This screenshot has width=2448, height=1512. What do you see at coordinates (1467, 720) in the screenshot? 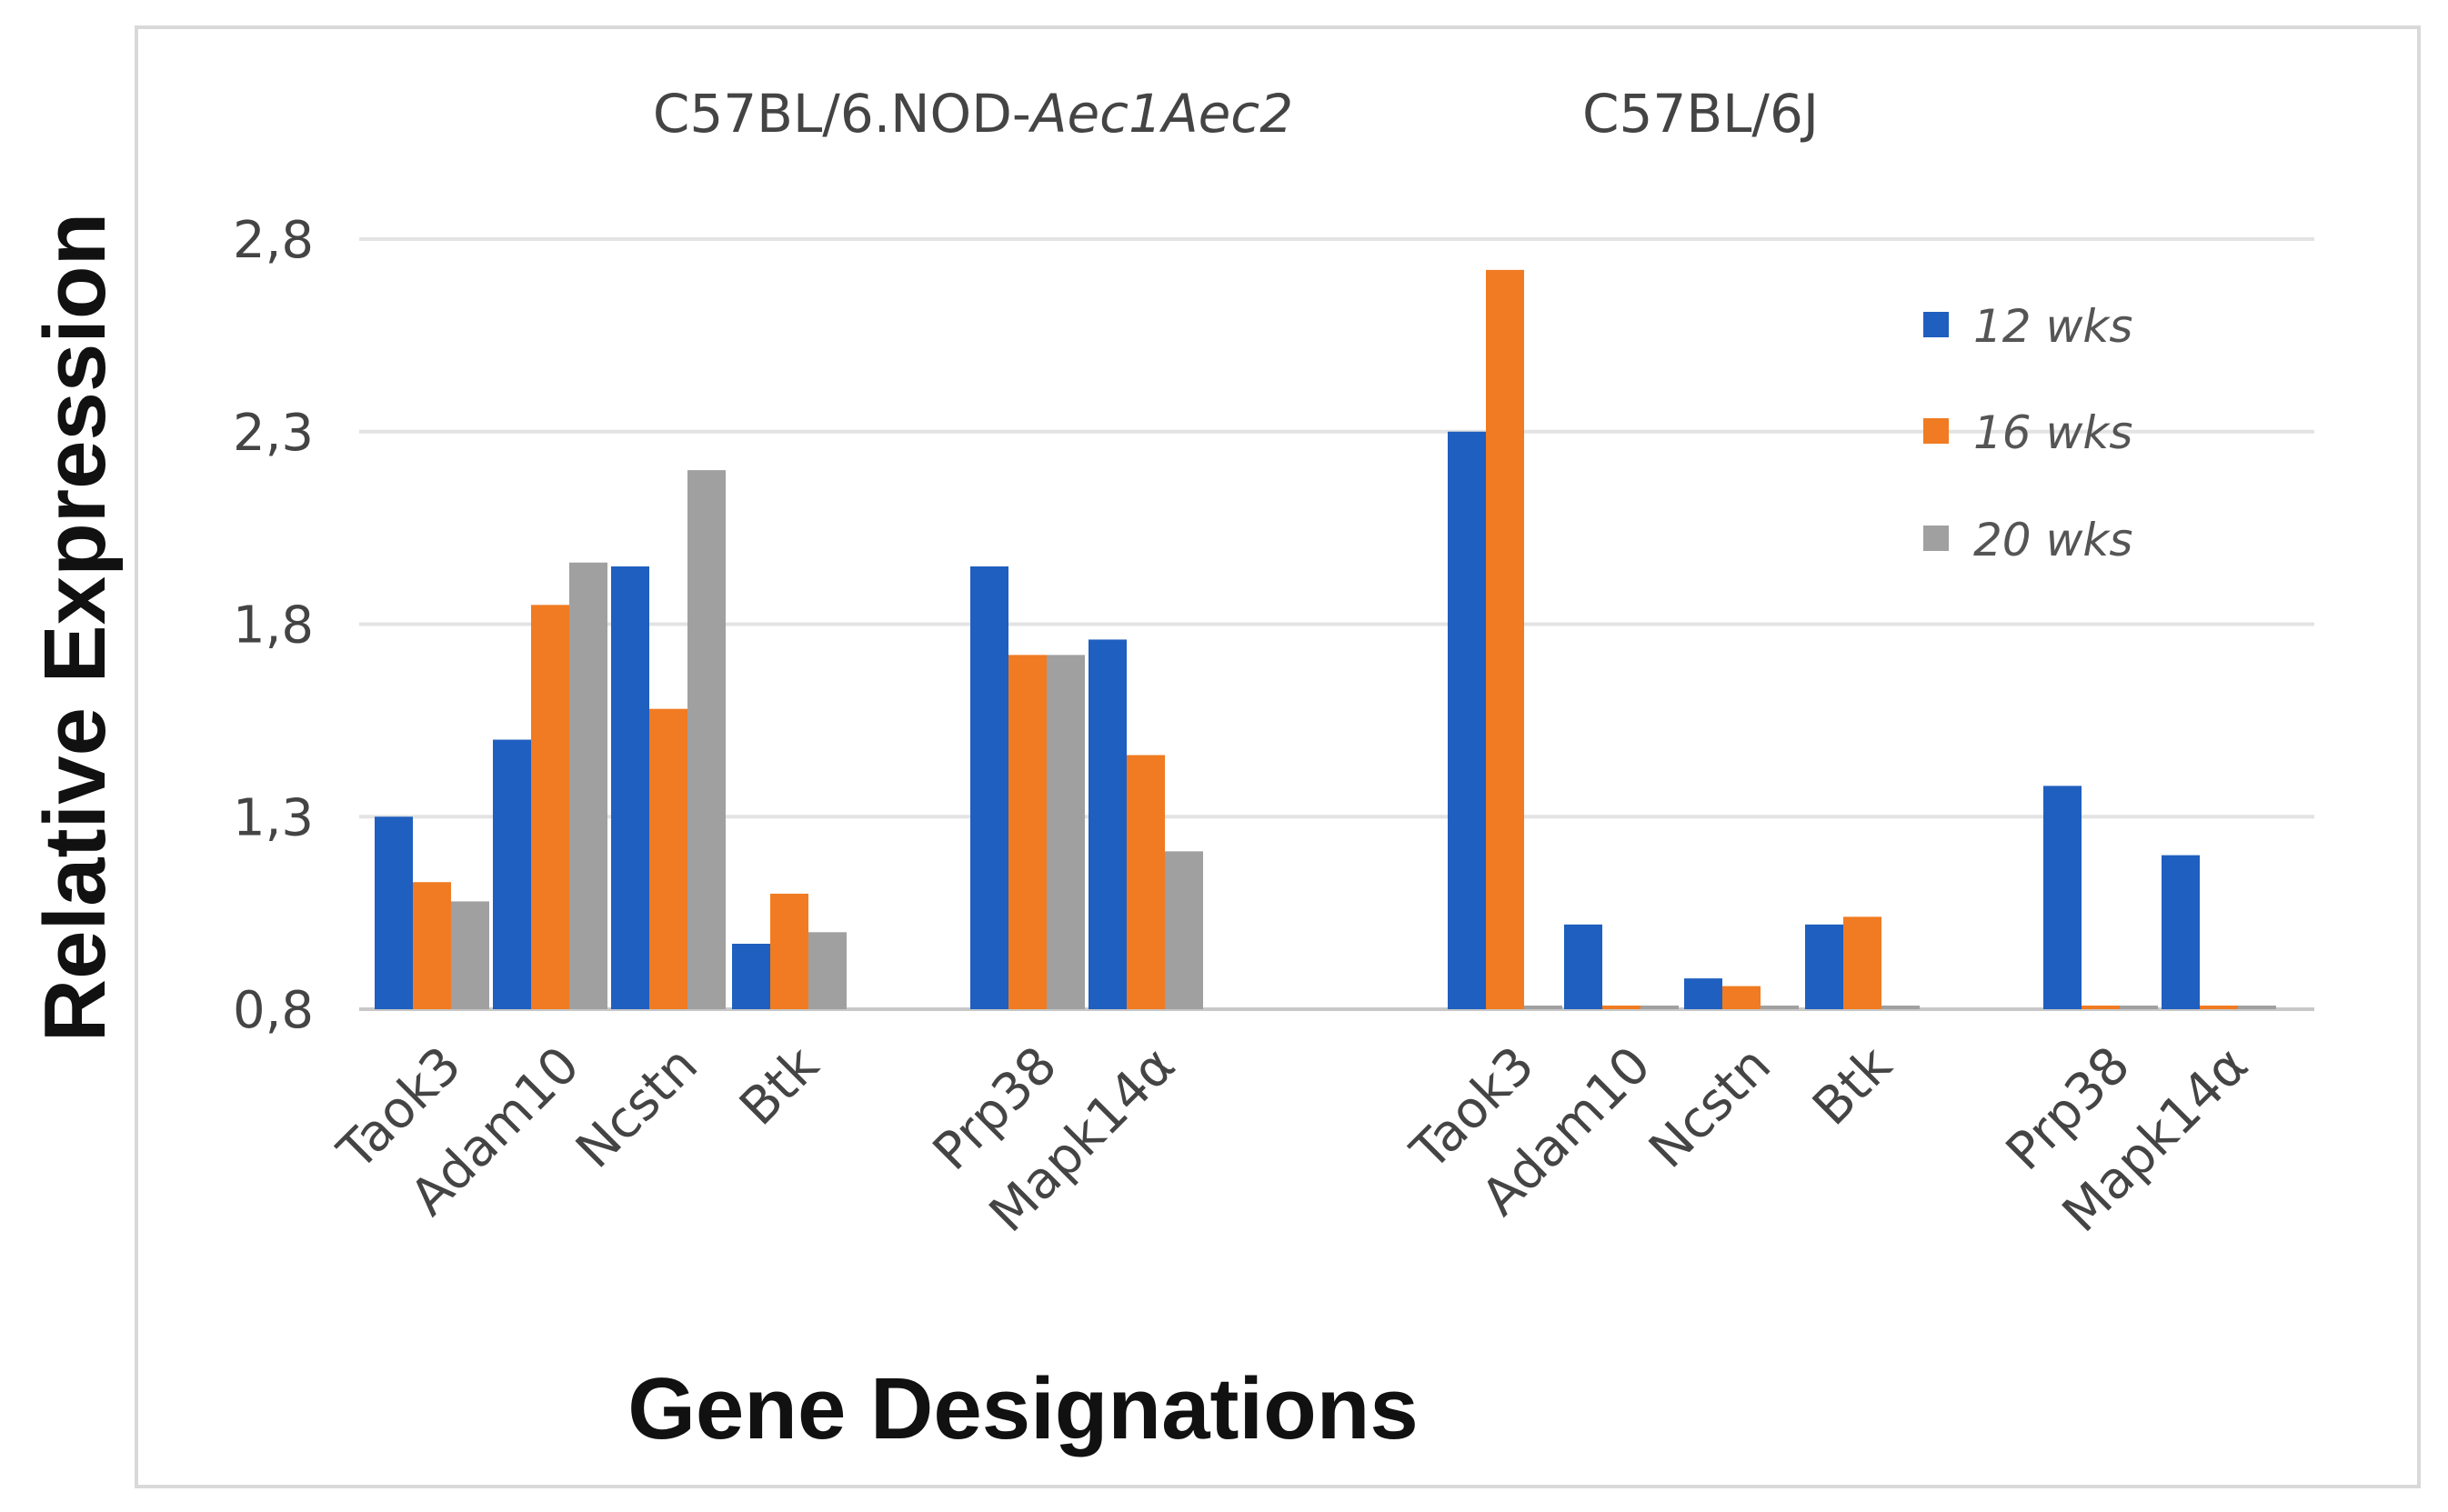
I see `bar-c57bl6j-taok3-12wks` at bounding box center [1467, 720].